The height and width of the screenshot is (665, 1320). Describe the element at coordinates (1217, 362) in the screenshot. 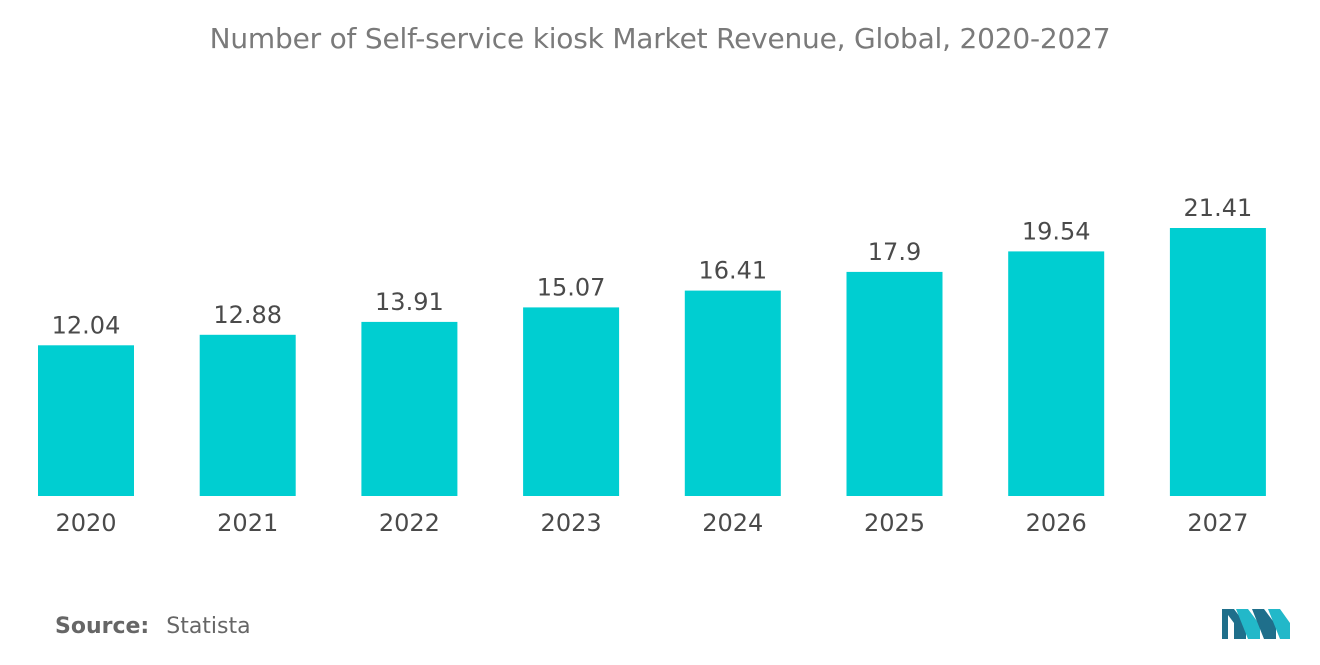

I see `bar-2027` at that location.